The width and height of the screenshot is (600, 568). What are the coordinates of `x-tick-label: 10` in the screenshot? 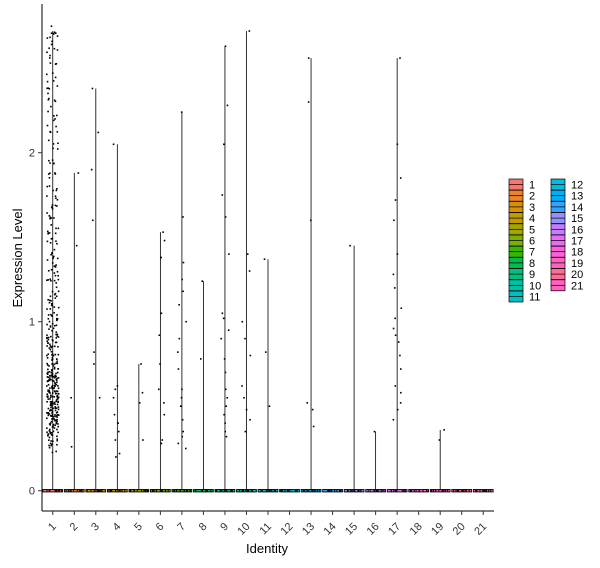 It's located at (243, 529).